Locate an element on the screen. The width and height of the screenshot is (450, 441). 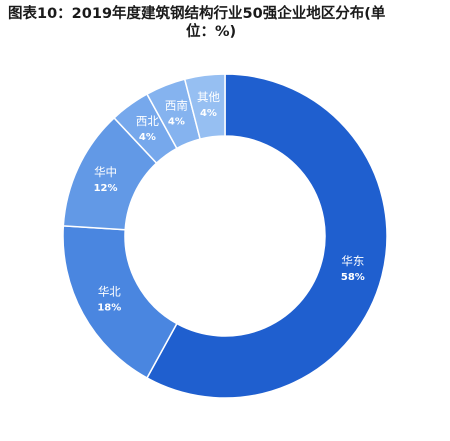
slice-label-4: 西南 is located at coordinates (176, 105).